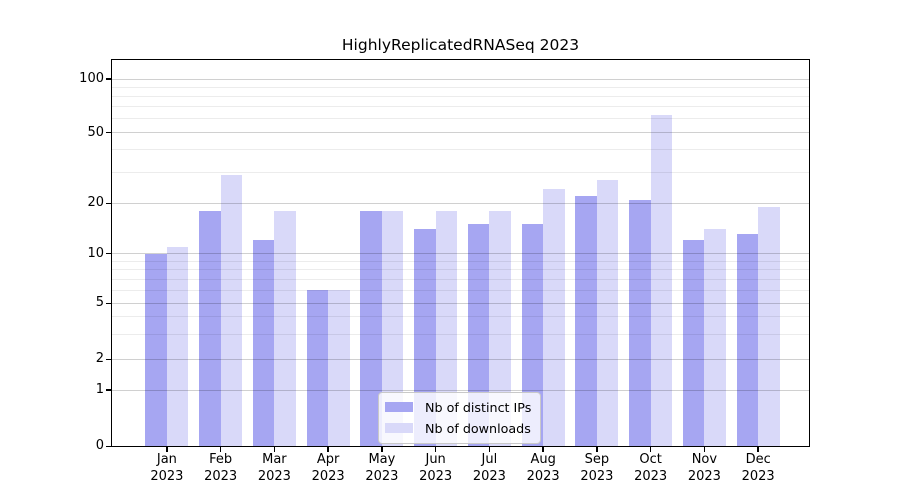 Image resolution: width=900 pixels, height=500 pixels. I want to click on x-tick-label-month: Sep, so click(597, 459).